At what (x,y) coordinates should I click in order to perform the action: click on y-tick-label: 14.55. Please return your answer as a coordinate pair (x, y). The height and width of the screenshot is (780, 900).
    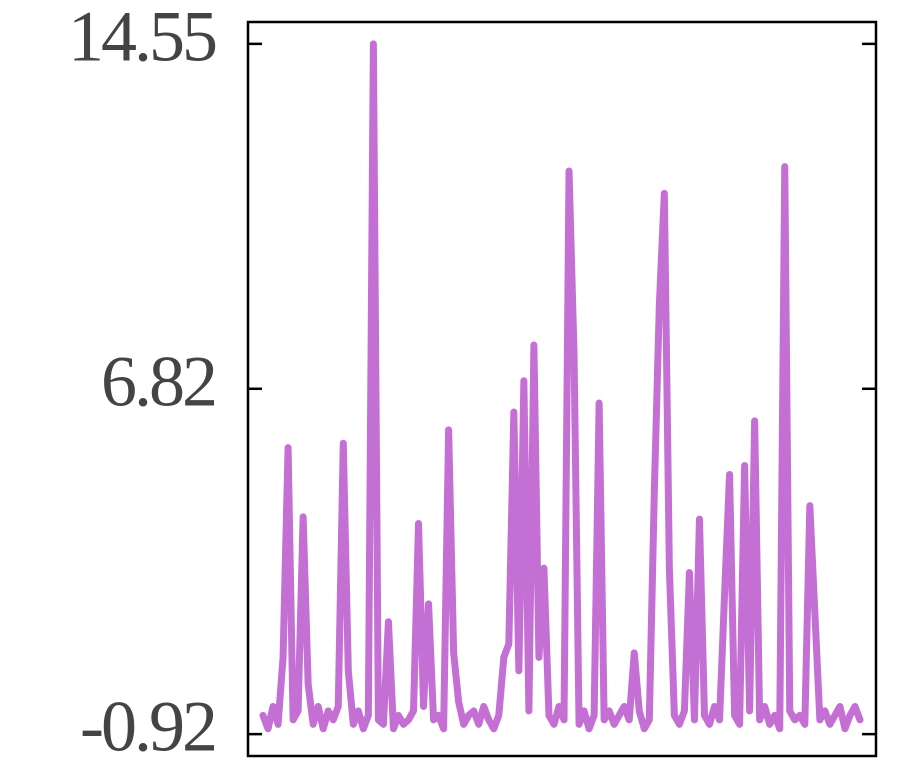
    Looking at the image, I should click on (142, 38).